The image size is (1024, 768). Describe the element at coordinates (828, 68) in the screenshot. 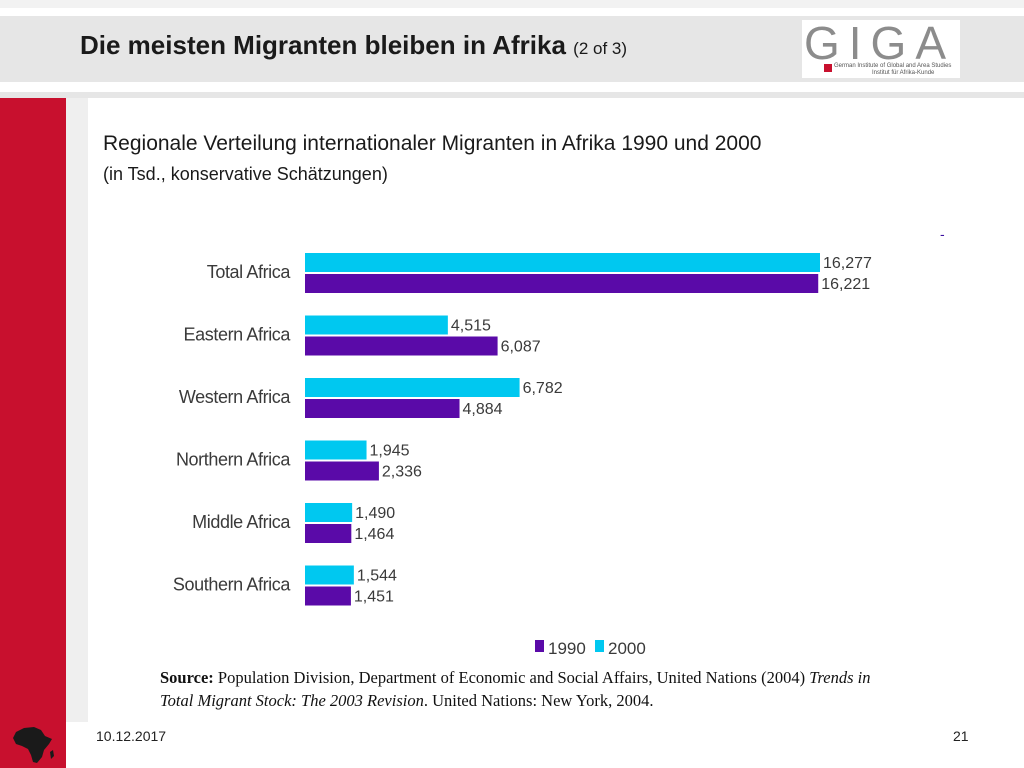

I see `logo-red-square` at that location.